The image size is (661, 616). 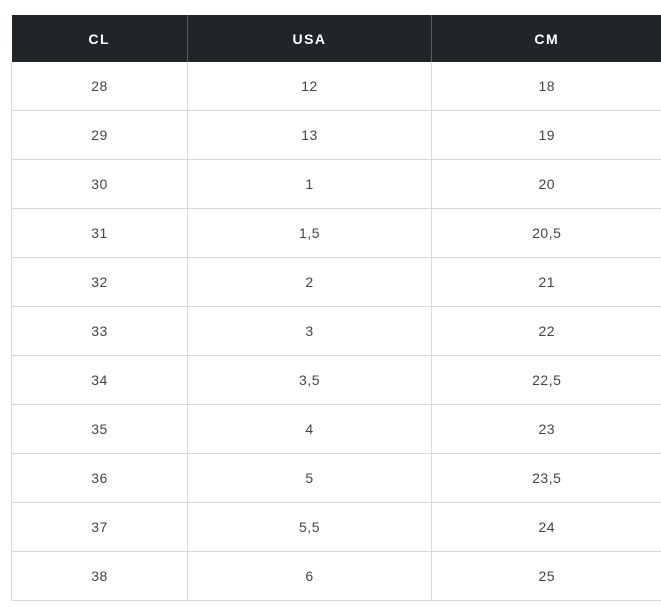 I want to click on table-row: 37 5,5 24, so click(x=336, y=527).